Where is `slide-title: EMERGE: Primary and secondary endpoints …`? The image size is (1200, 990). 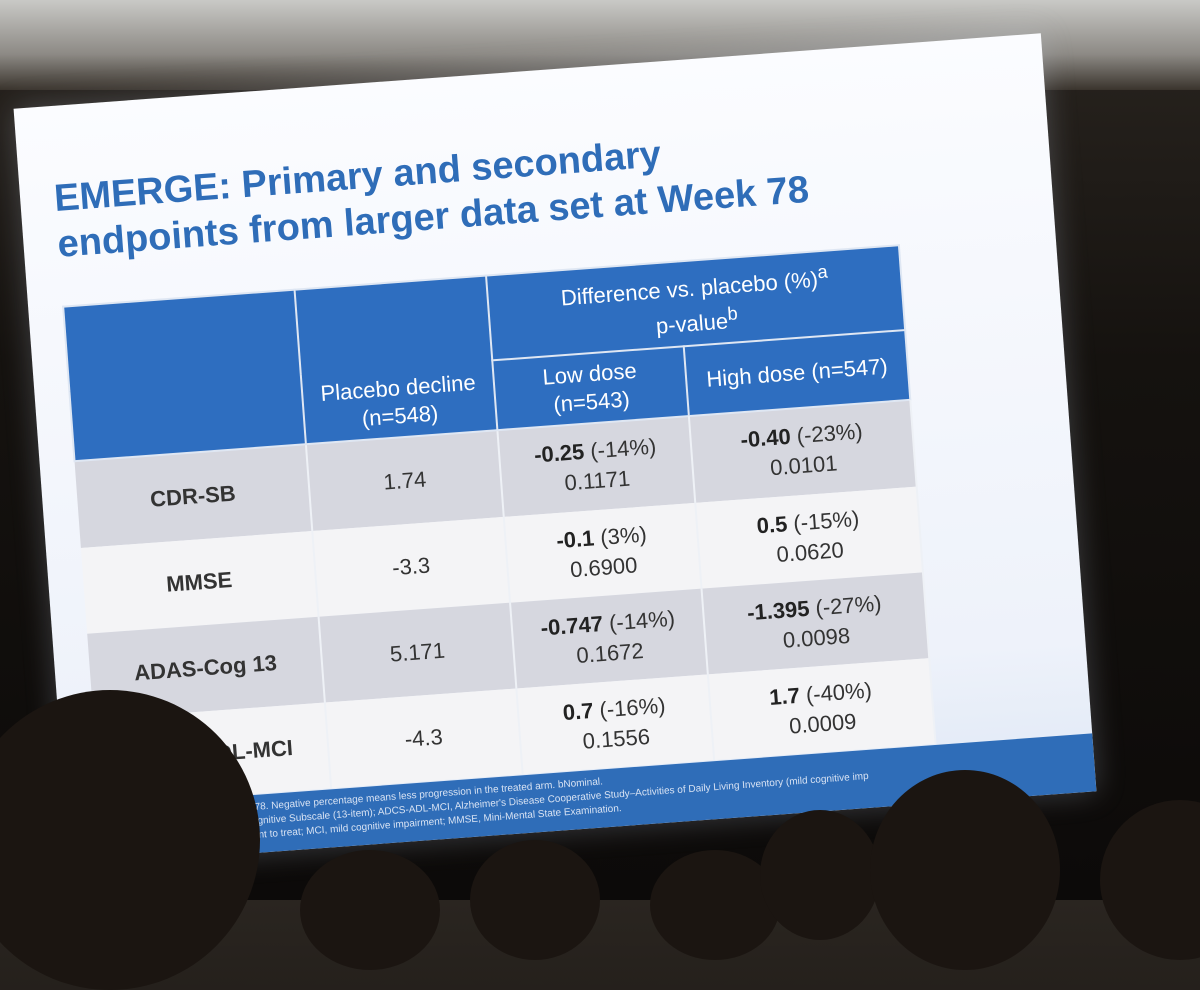
slide-title: EMERGE: Primary and secondary endpoints … is located at coordinates (431, 199).